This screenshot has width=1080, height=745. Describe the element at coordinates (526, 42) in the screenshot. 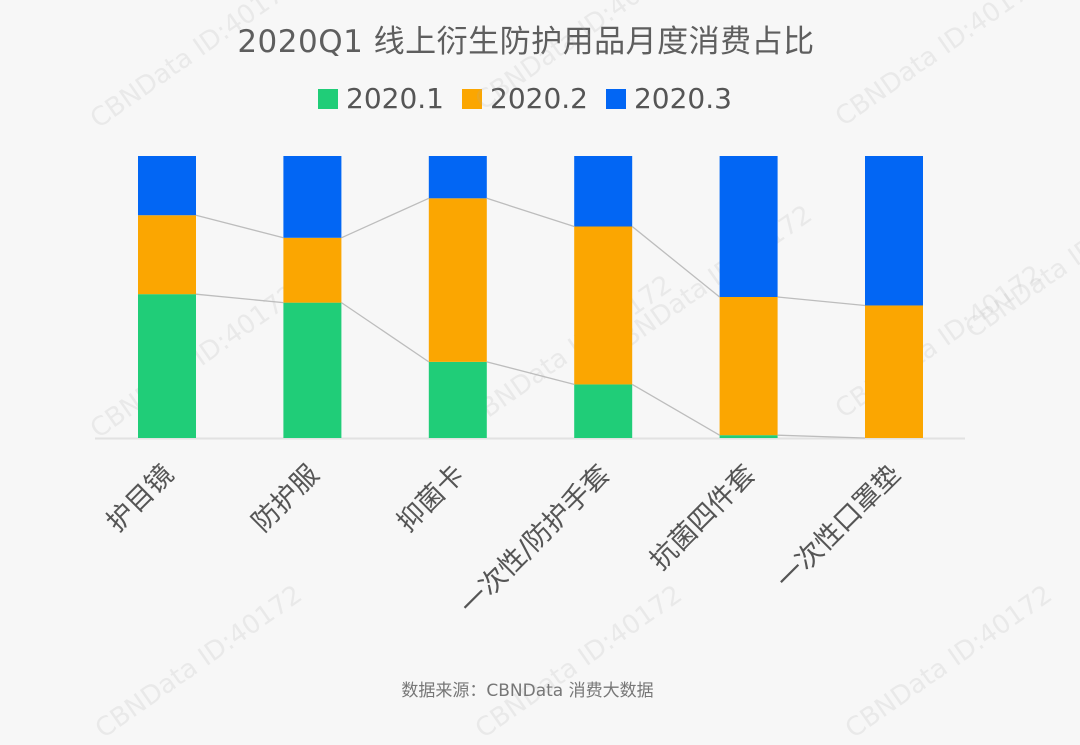

I see `chart-title: 2020Q1 线上衍生防护用品月度消费占比` at that location.